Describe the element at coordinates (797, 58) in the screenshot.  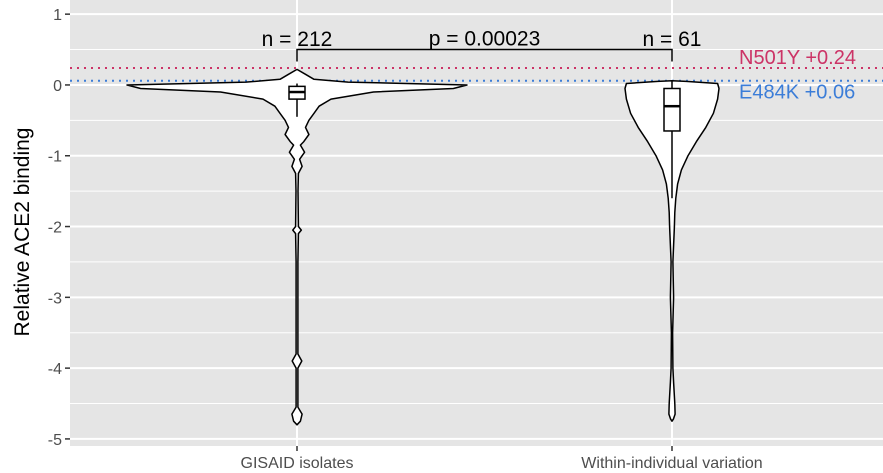
I see `reference-line-label: N501Y +0.24` at that location.